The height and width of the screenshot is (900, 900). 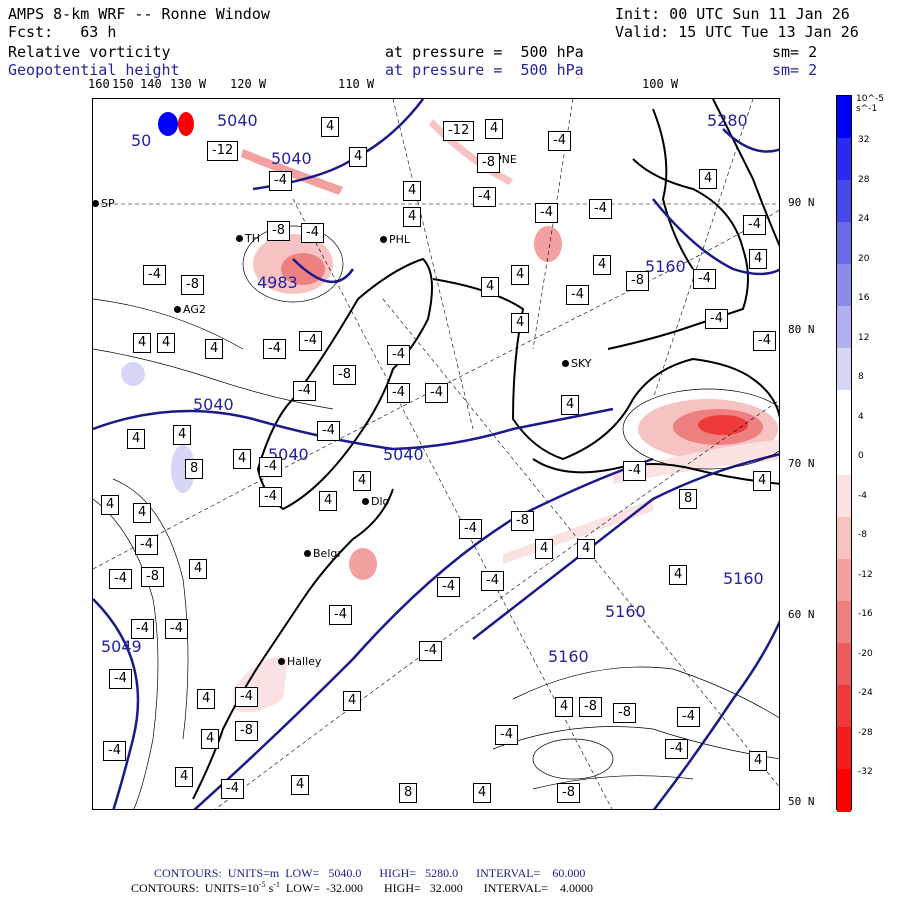 I want to click on lat-label-80n: 80 N, so click(x=801, y=329).